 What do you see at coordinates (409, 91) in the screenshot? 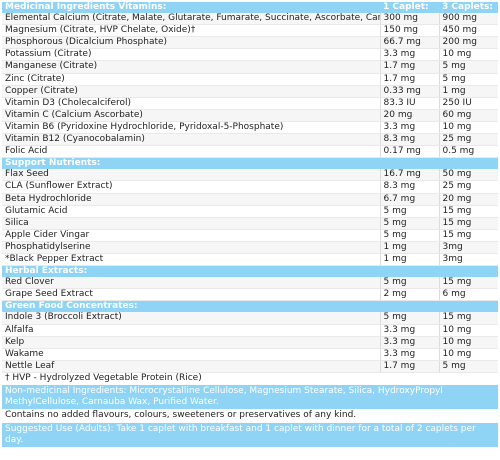
I see `amount-1-caplet: 0.33 mg` at bounding box center [409, 91].